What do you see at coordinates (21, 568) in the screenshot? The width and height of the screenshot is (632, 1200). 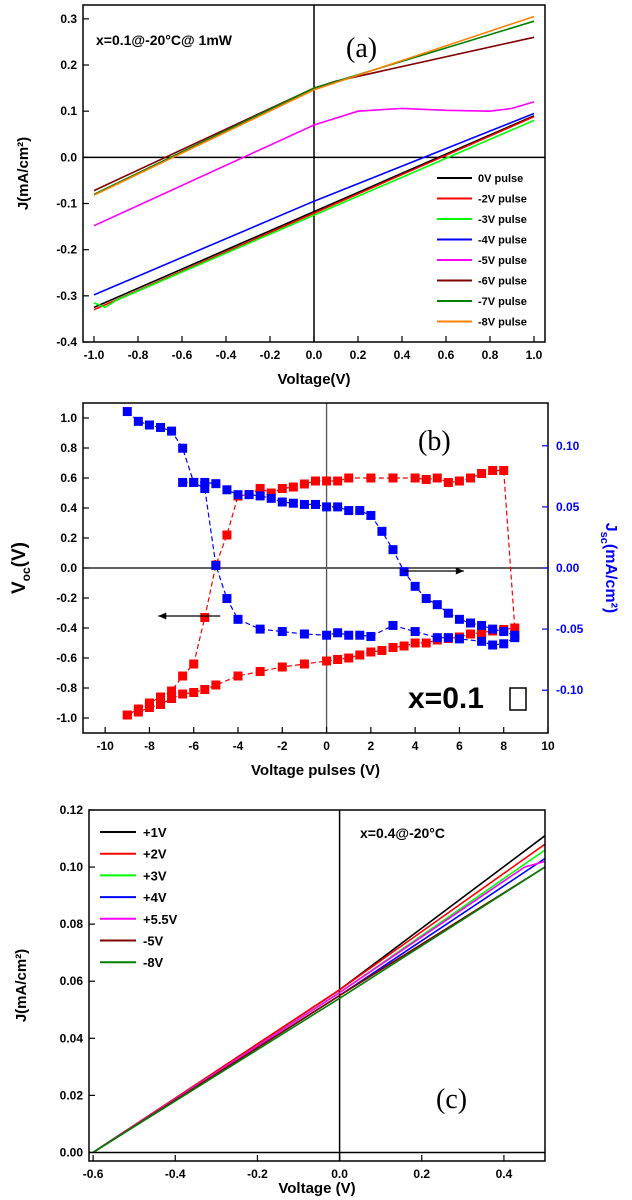 I see `y-axis-title-left: Voc(V)` at bounding box center [21, 568].